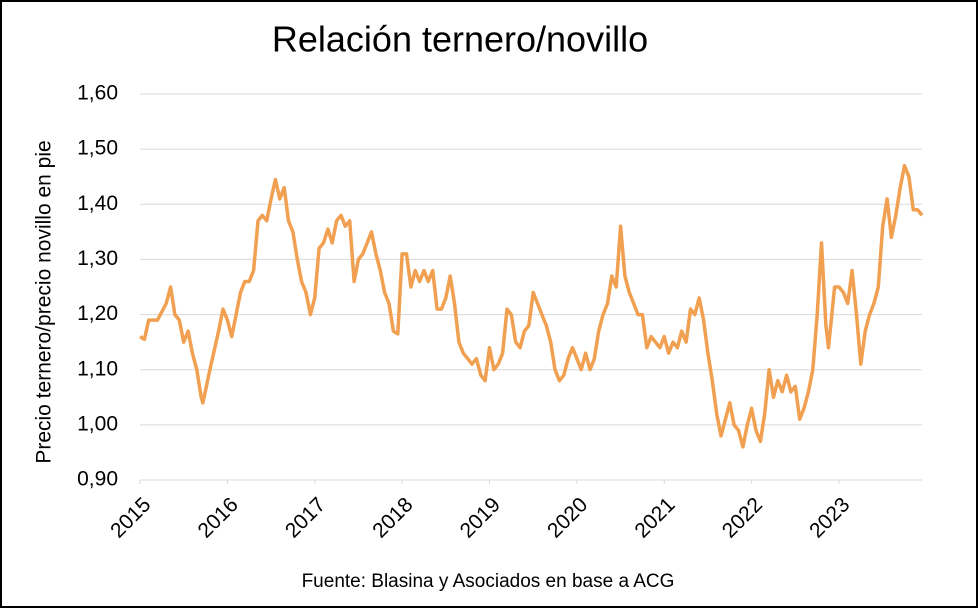 This screenshot has width=978, height=608. I want to click on y-tick-label: 1,00, so click(97, 423).